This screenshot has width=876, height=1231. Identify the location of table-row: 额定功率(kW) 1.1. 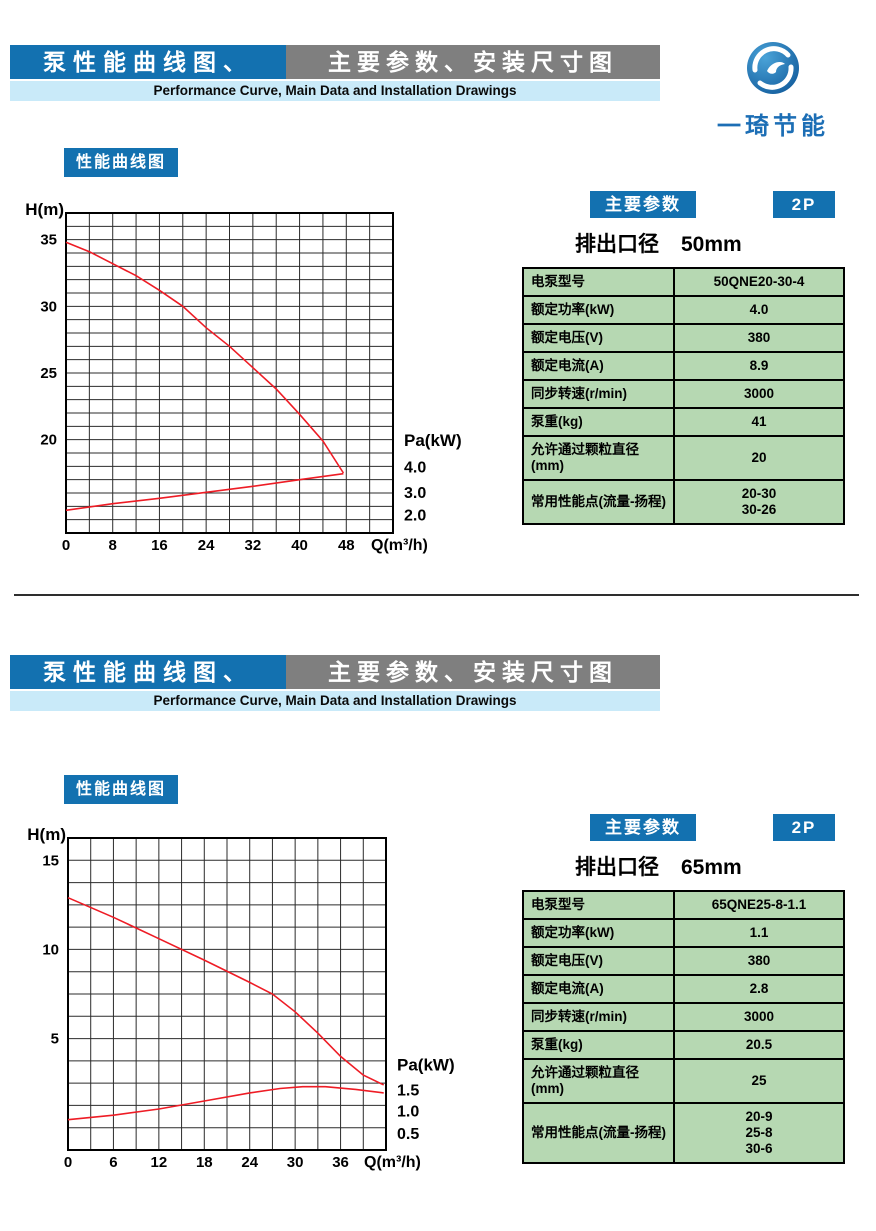
(683, 933).